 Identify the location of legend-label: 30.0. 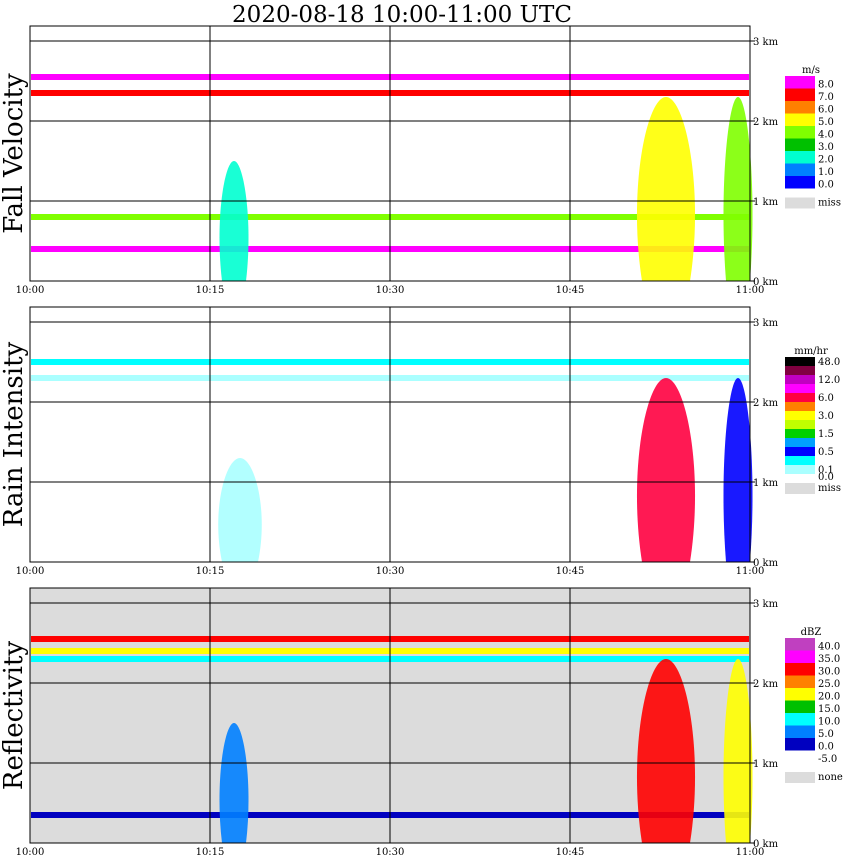
(829, 672).